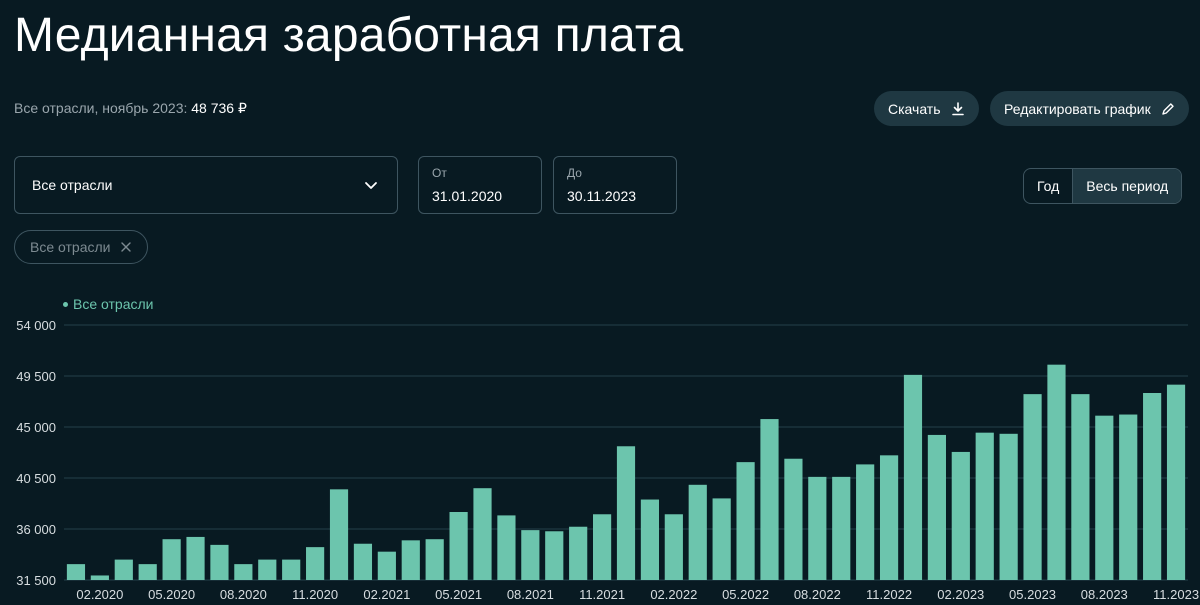 This screenshot has width=1200, height=605. I want to click on y-tick-label: 36 000, so click(36, 529).